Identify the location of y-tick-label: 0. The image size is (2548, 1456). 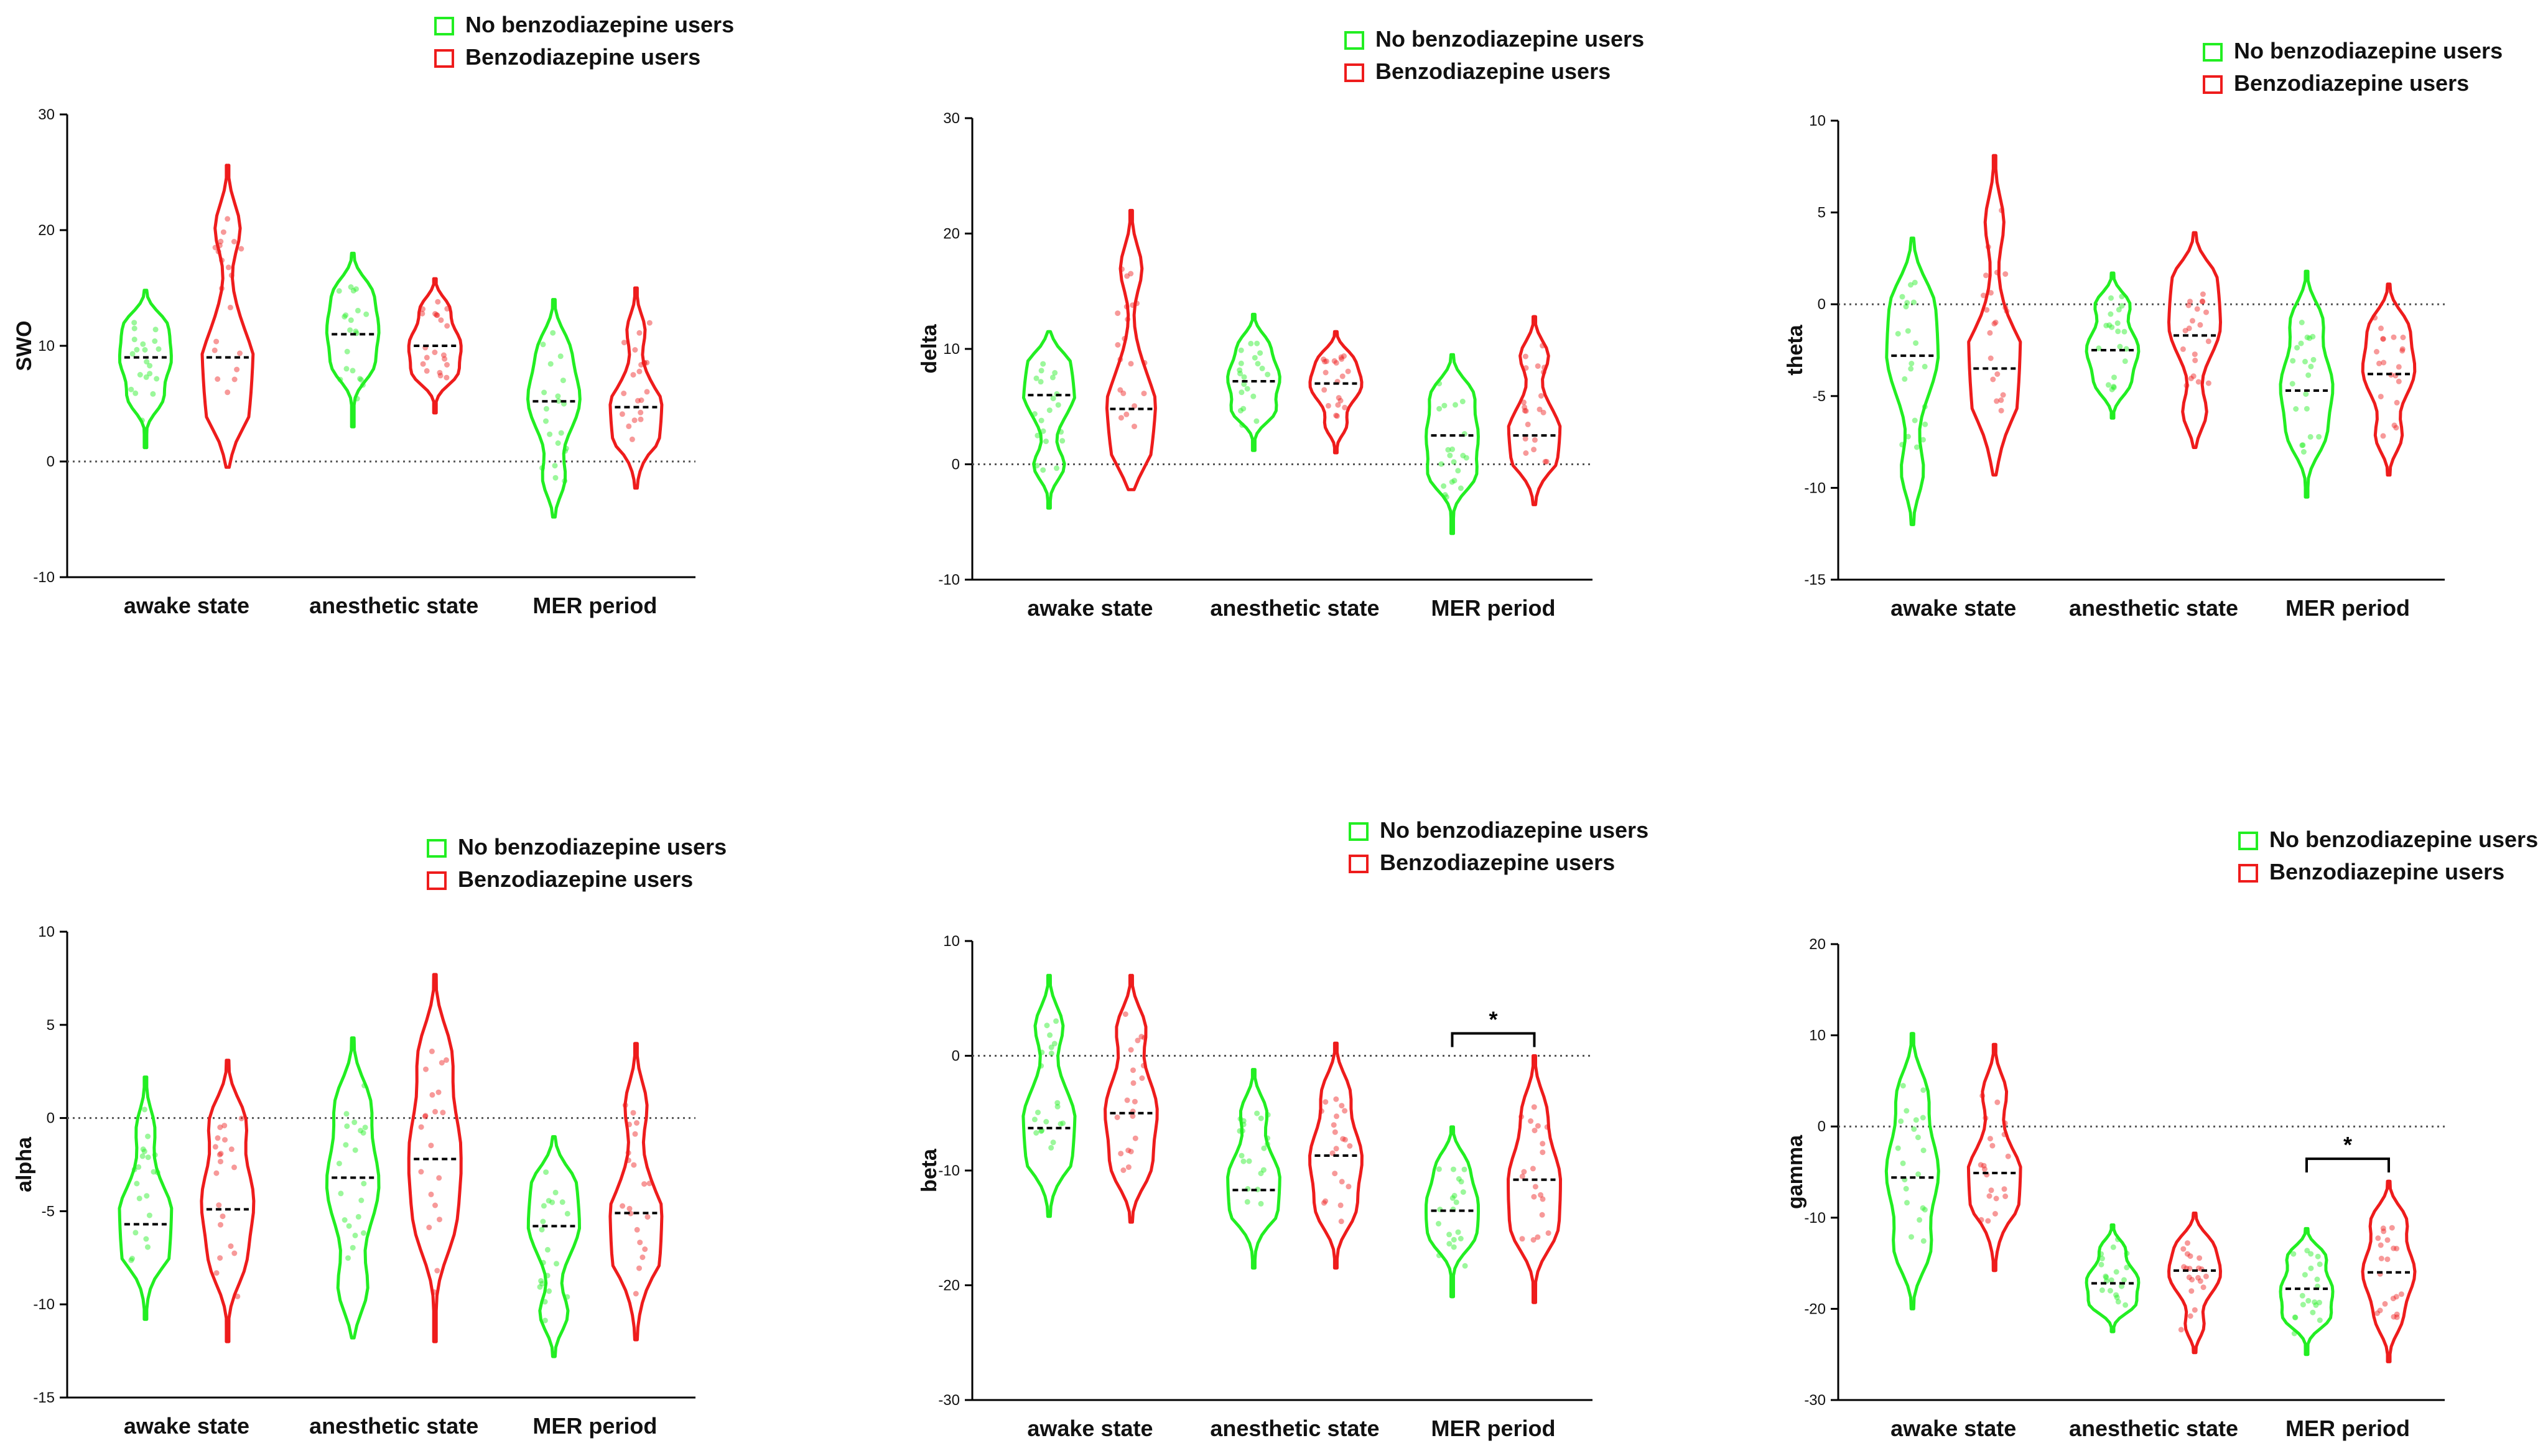
(956, 1056).